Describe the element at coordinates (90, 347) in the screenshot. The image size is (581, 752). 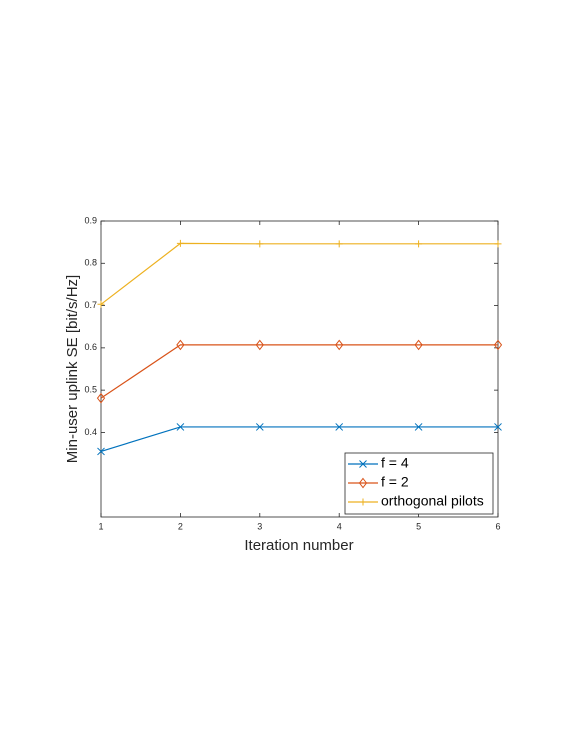
I see `y-tick-label: 0.6` at that location.